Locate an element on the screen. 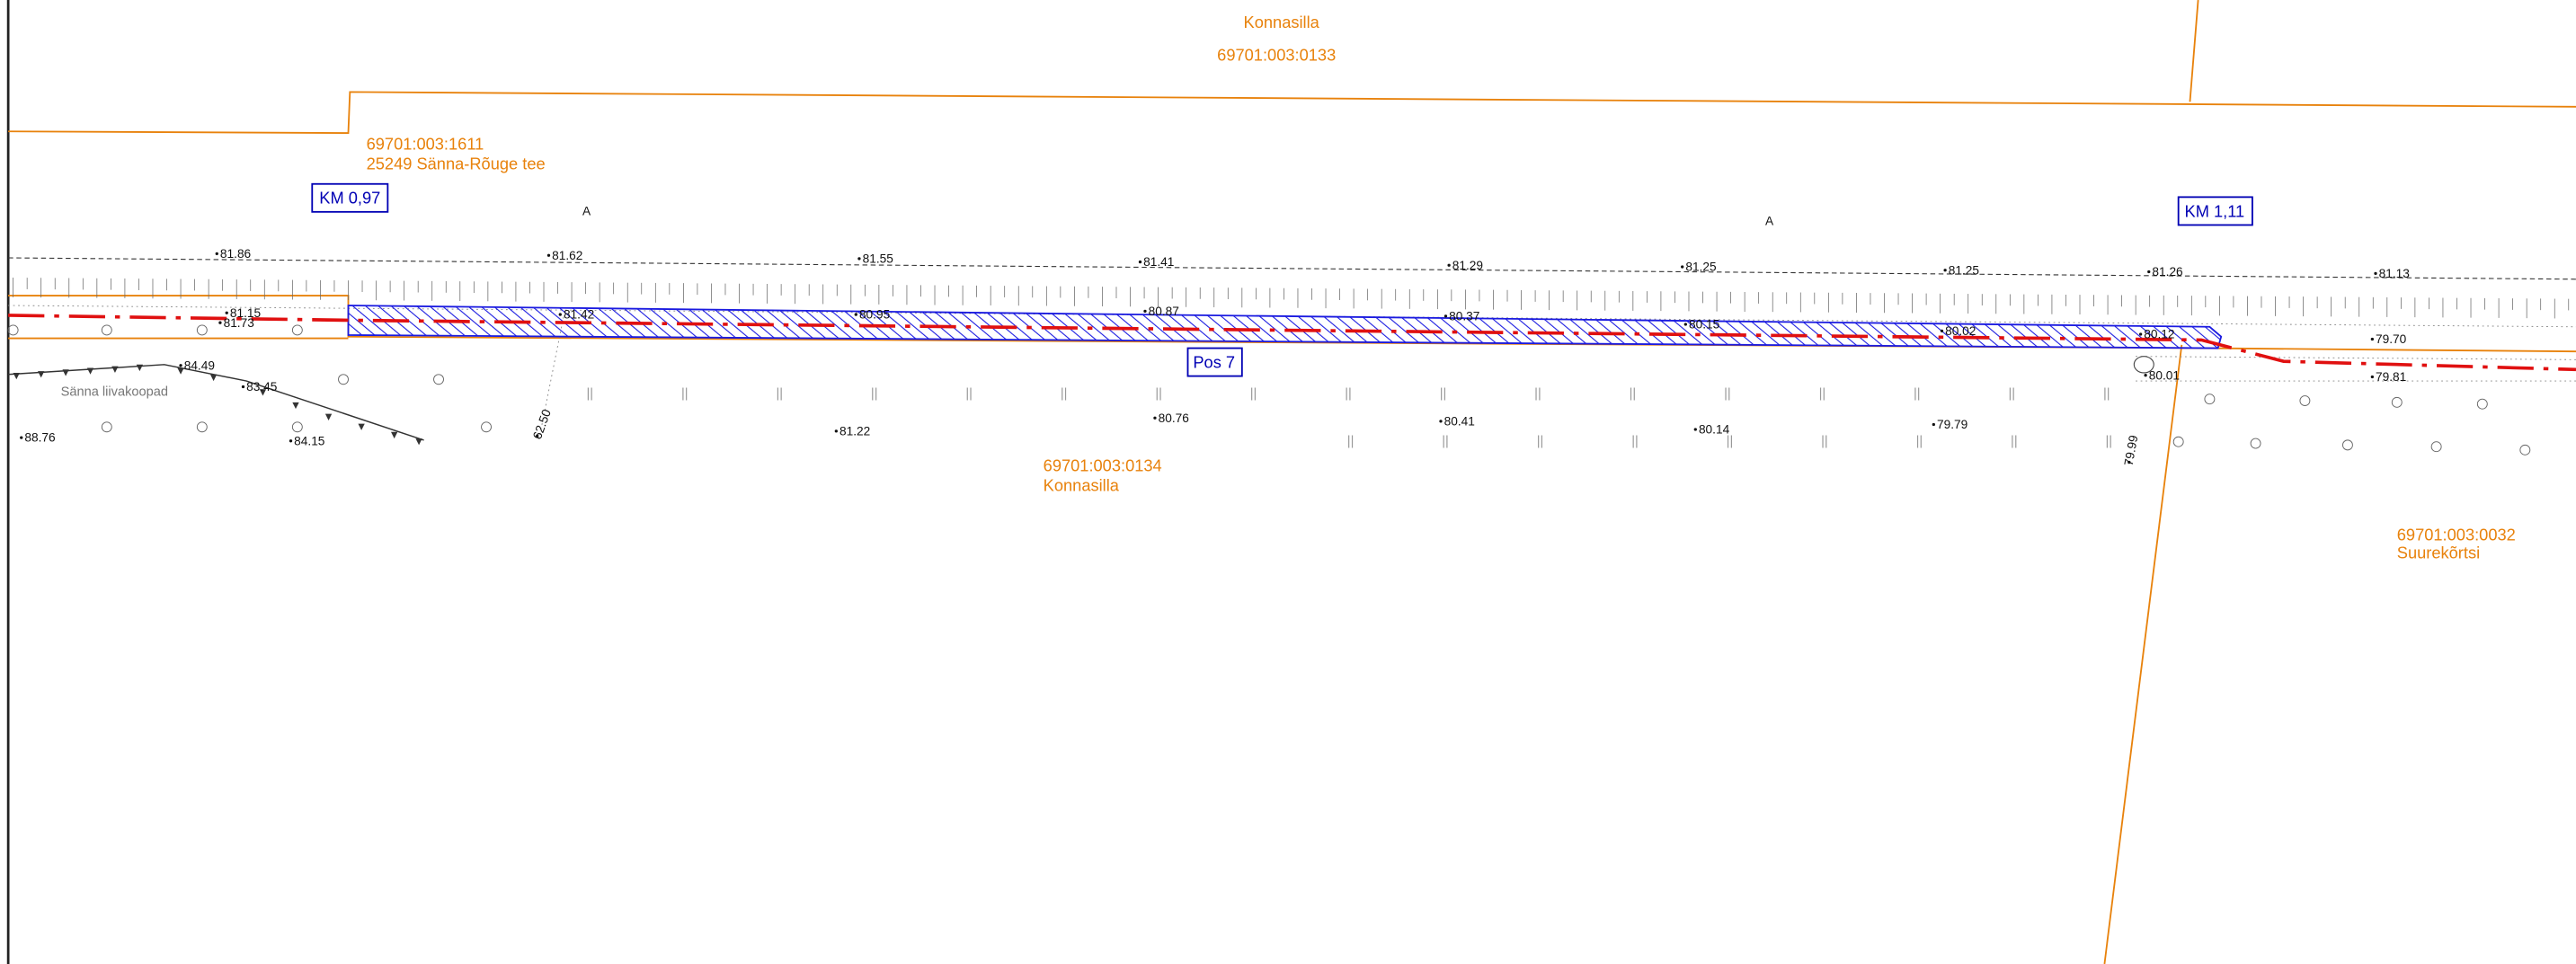 Image resolution: width=2576 pixels, height=964 pixels. elevation-label: 80.12 is located at coordinates (2159, 335).